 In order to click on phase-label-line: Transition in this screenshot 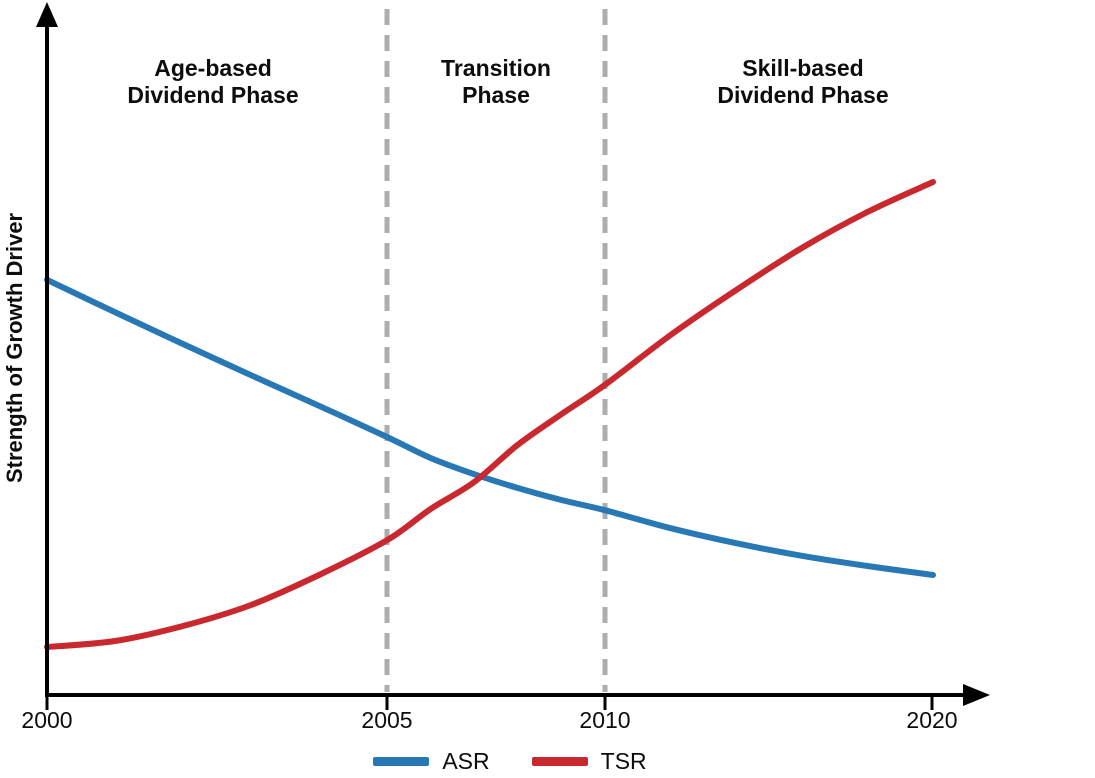, I will do `click(496, 68)`.